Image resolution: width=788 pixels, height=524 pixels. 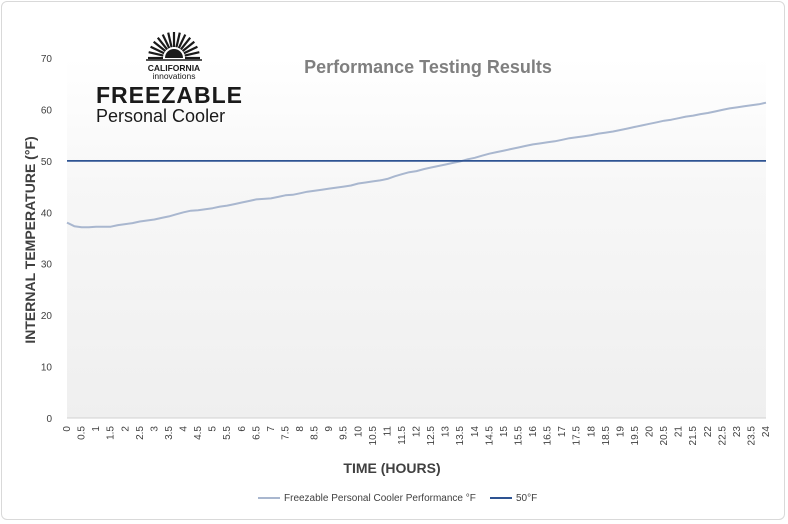 I want to click on x-tick-label: 7.5, so click(x=285, y=433).